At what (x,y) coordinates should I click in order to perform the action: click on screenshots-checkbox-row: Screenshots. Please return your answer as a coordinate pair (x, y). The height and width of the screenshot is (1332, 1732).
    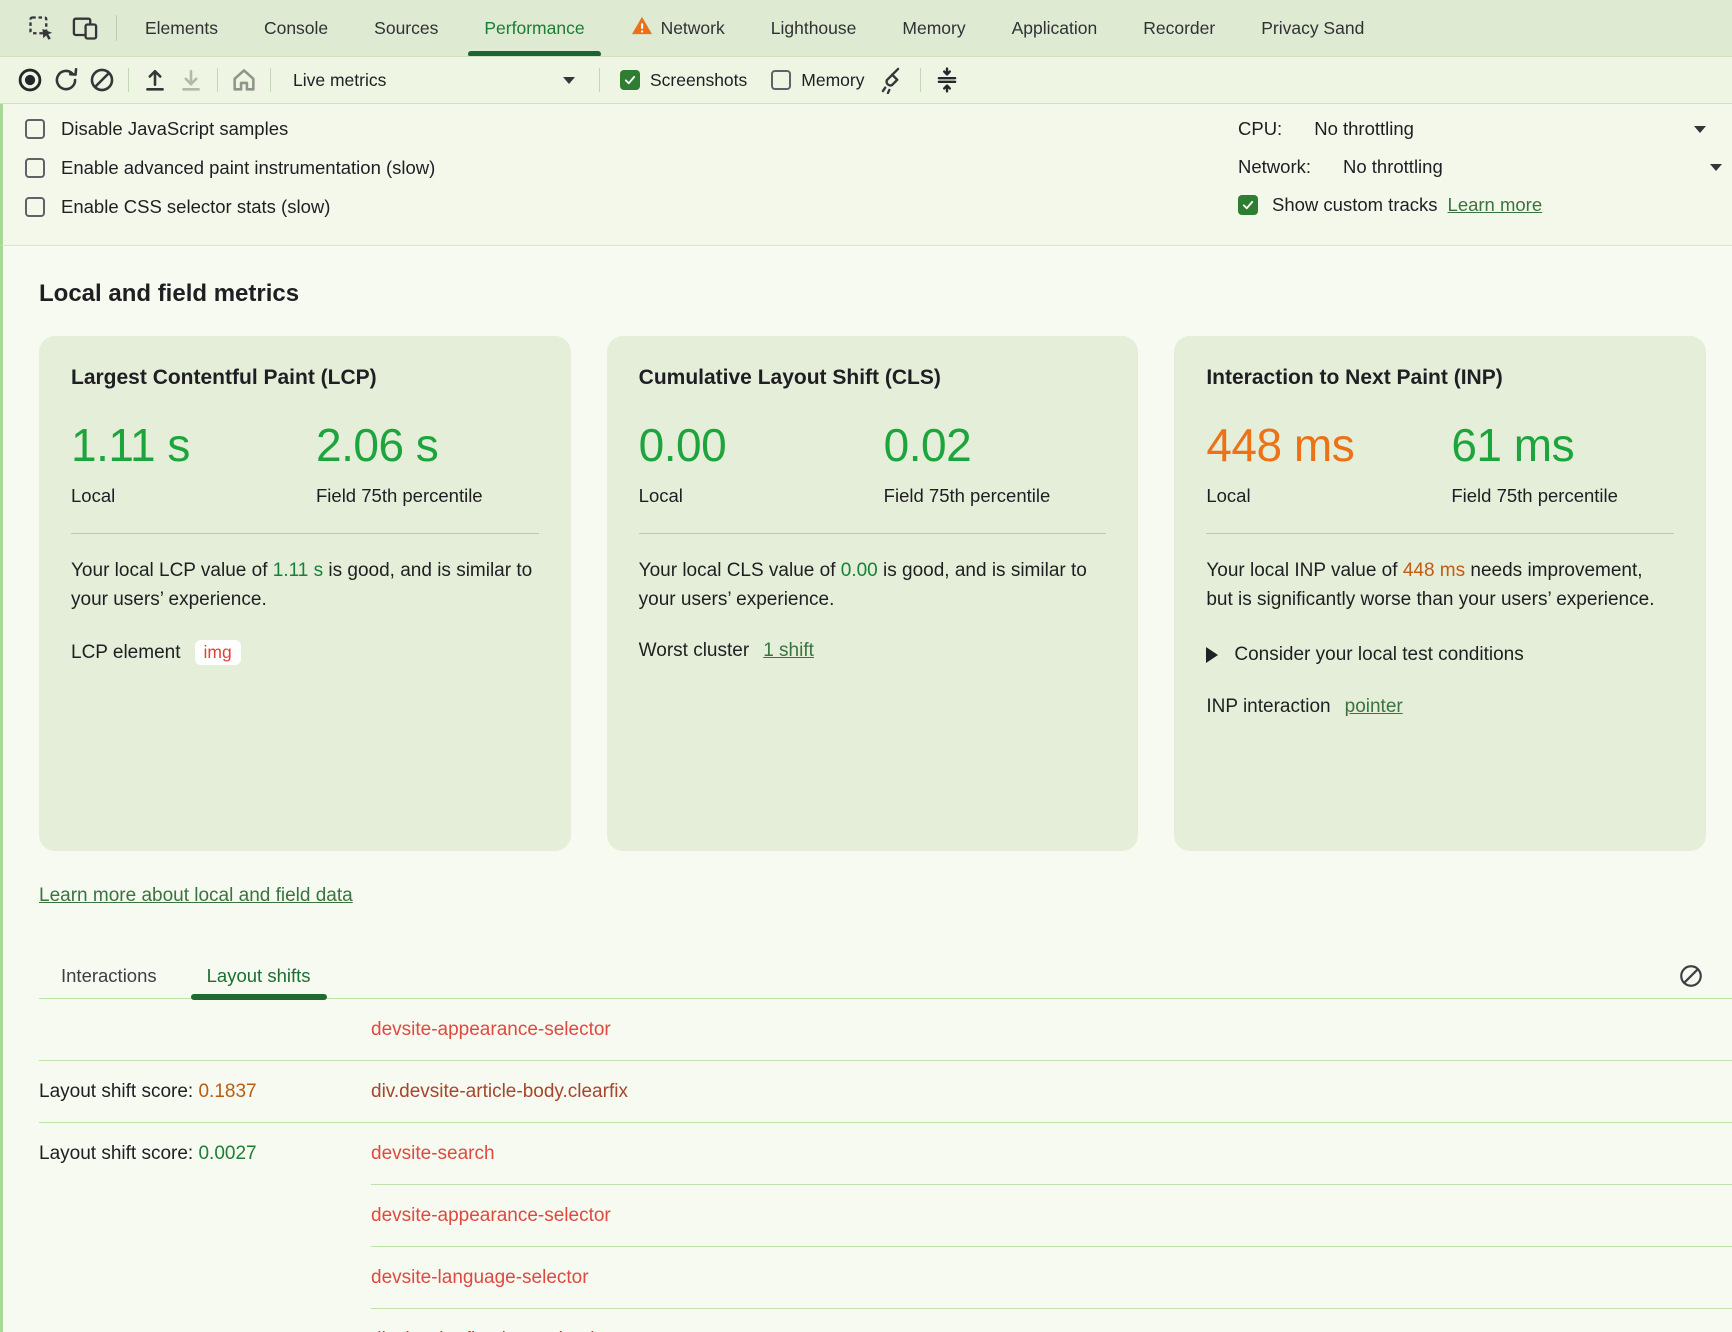
    Looking at the image, I should click on (683, 80).